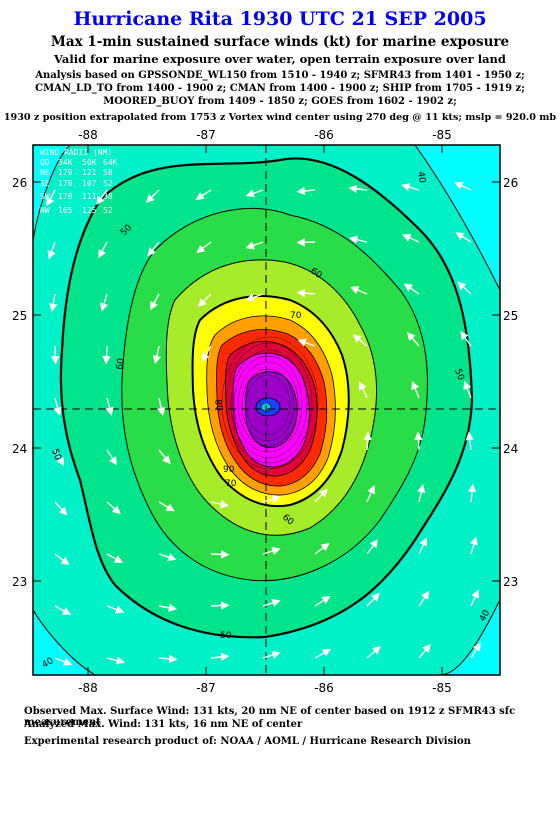  Describe the element at coordinates (226, 636) in the screenshot. I see `contour-label-50-s: 50` at that location.